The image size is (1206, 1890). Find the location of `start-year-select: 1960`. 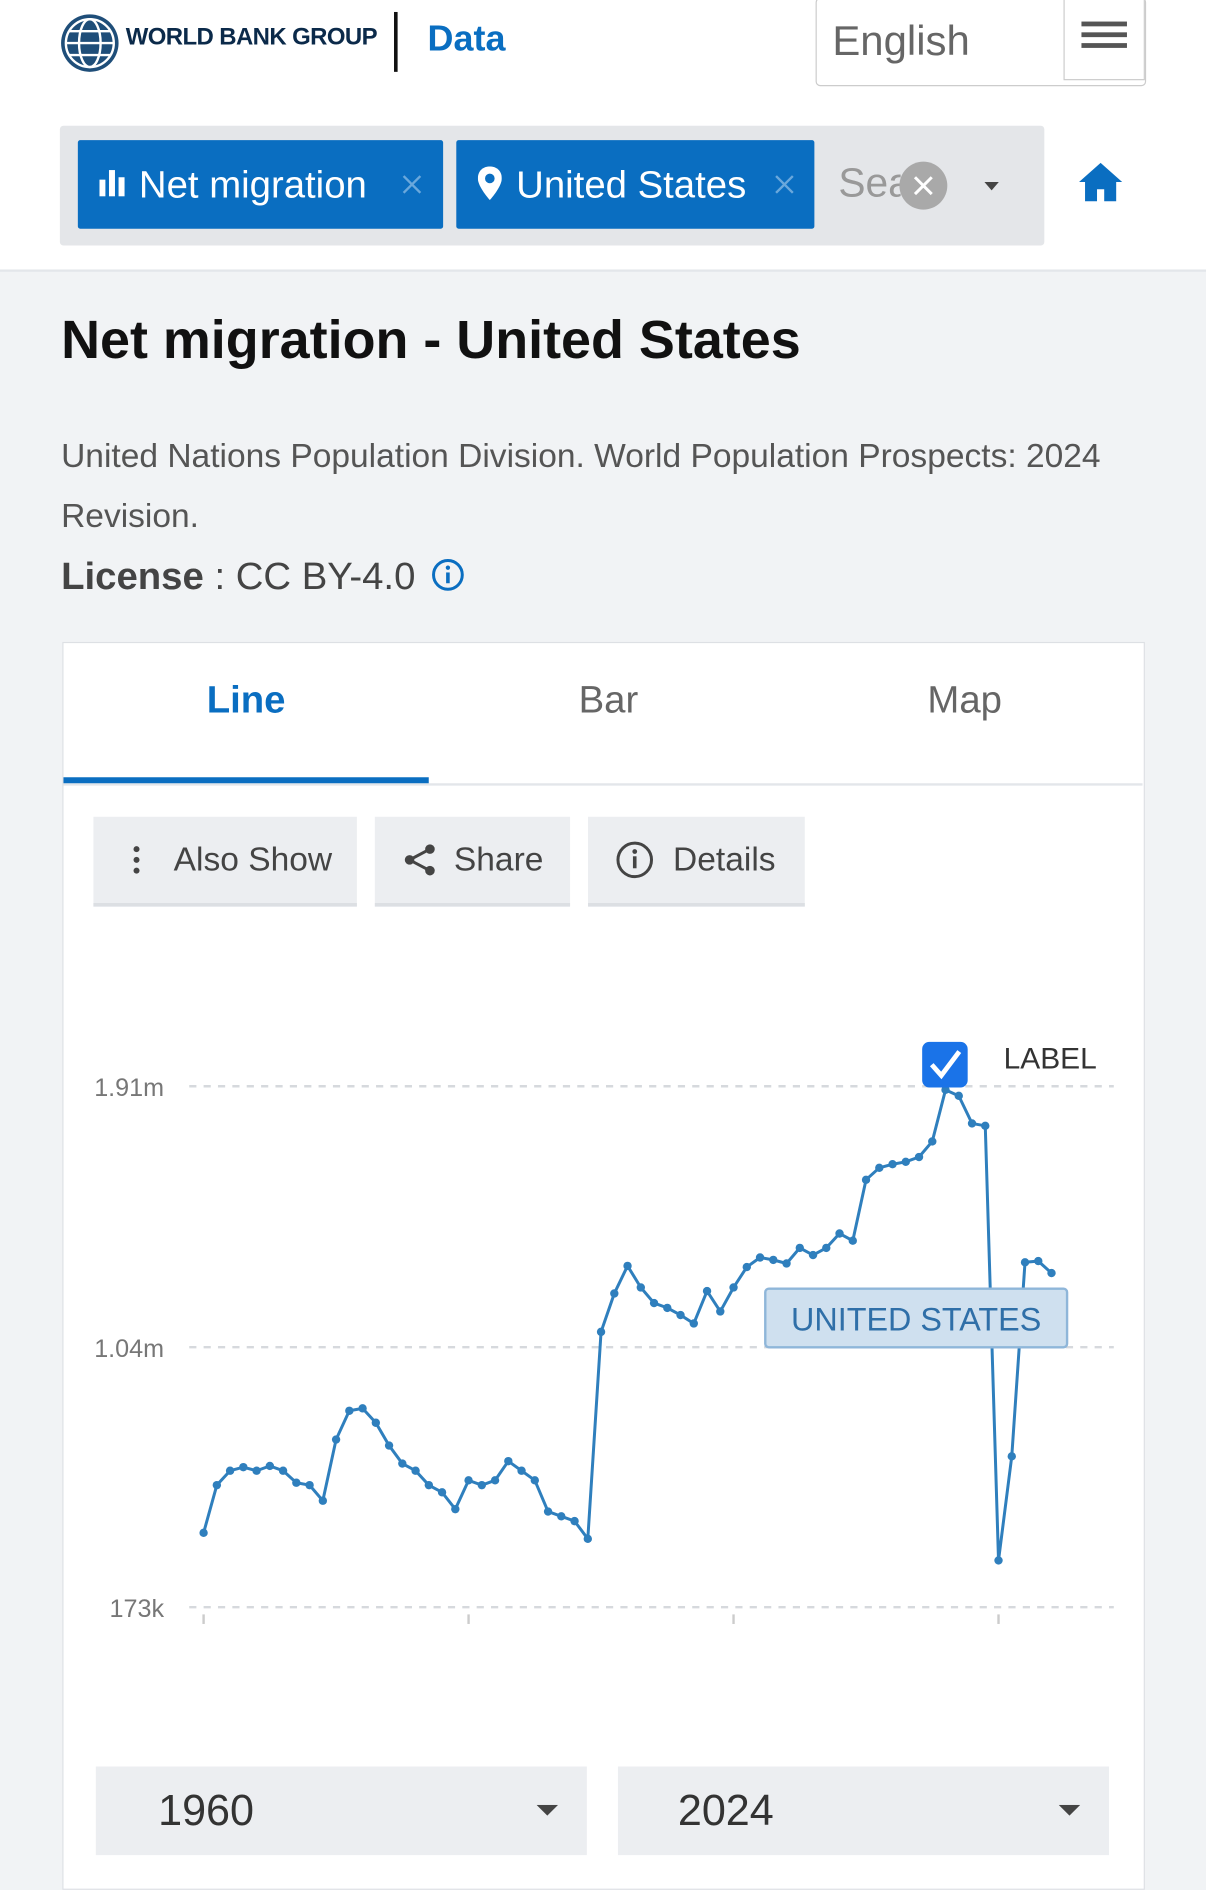

start-year-select: 1960 is located at coordinates (341, 1811).